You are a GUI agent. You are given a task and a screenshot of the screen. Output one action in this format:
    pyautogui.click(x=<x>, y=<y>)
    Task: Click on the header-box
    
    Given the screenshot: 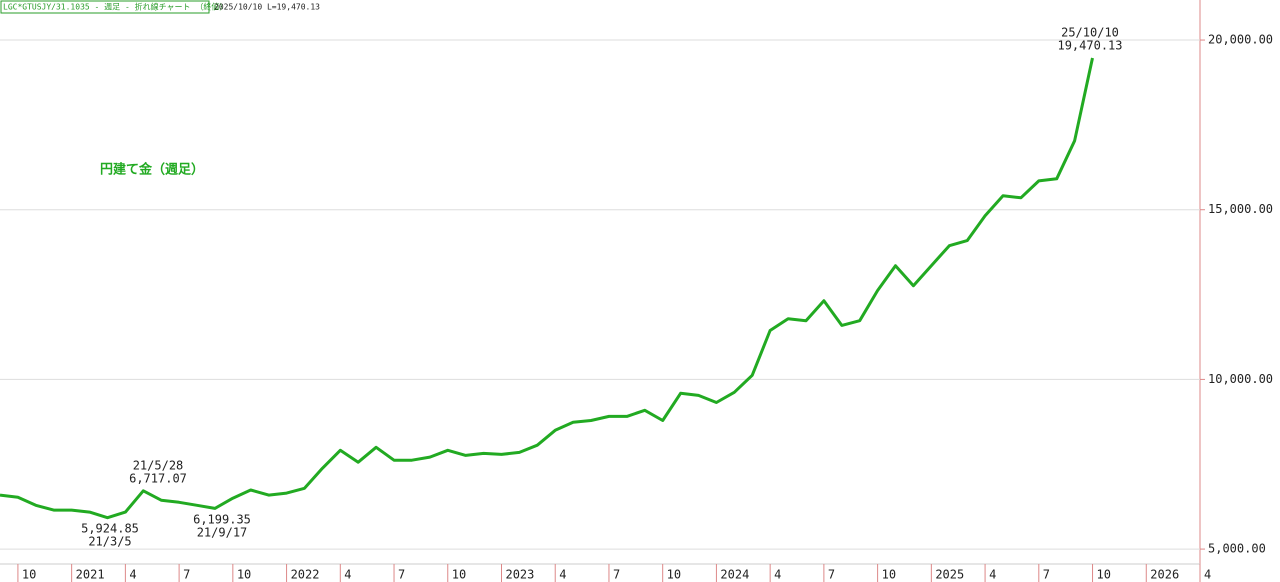 What is the action you would take?
    pyautogui.click(x=105, y=7)
    